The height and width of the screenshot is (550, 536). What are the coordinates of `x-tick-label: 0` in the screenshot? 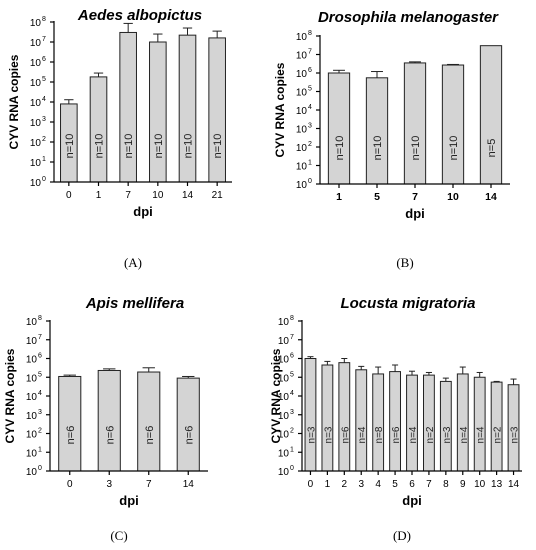 It's located at (69, 195).